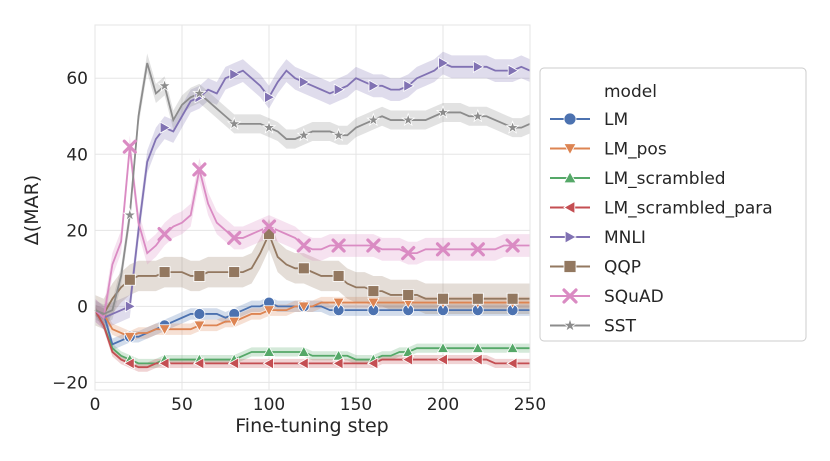 The image size is (830, 461). What do you see at coordinates (665, 179) in the screenshot?
I see `legend-label-lm-scrambled: LM_scrambled` at bounding box center [665, 179].